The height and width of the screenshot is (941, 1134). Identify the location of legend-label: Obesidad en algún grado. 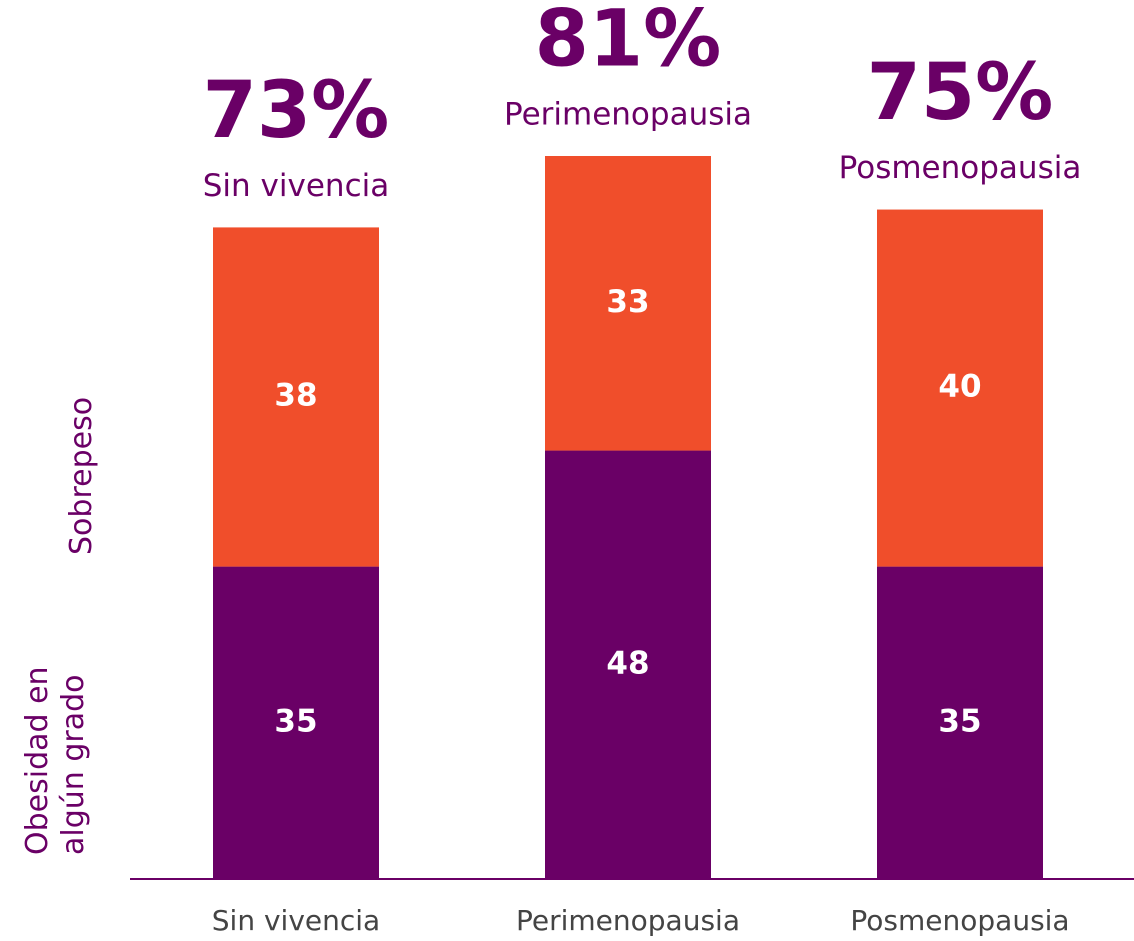
(55, 760).